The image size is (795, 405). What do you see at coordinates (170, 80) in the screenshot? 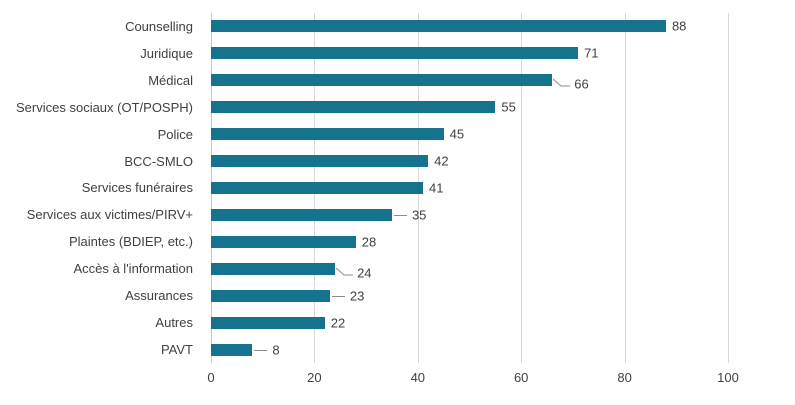
I see `category-label: Médical` at bounding box center [170, 80].